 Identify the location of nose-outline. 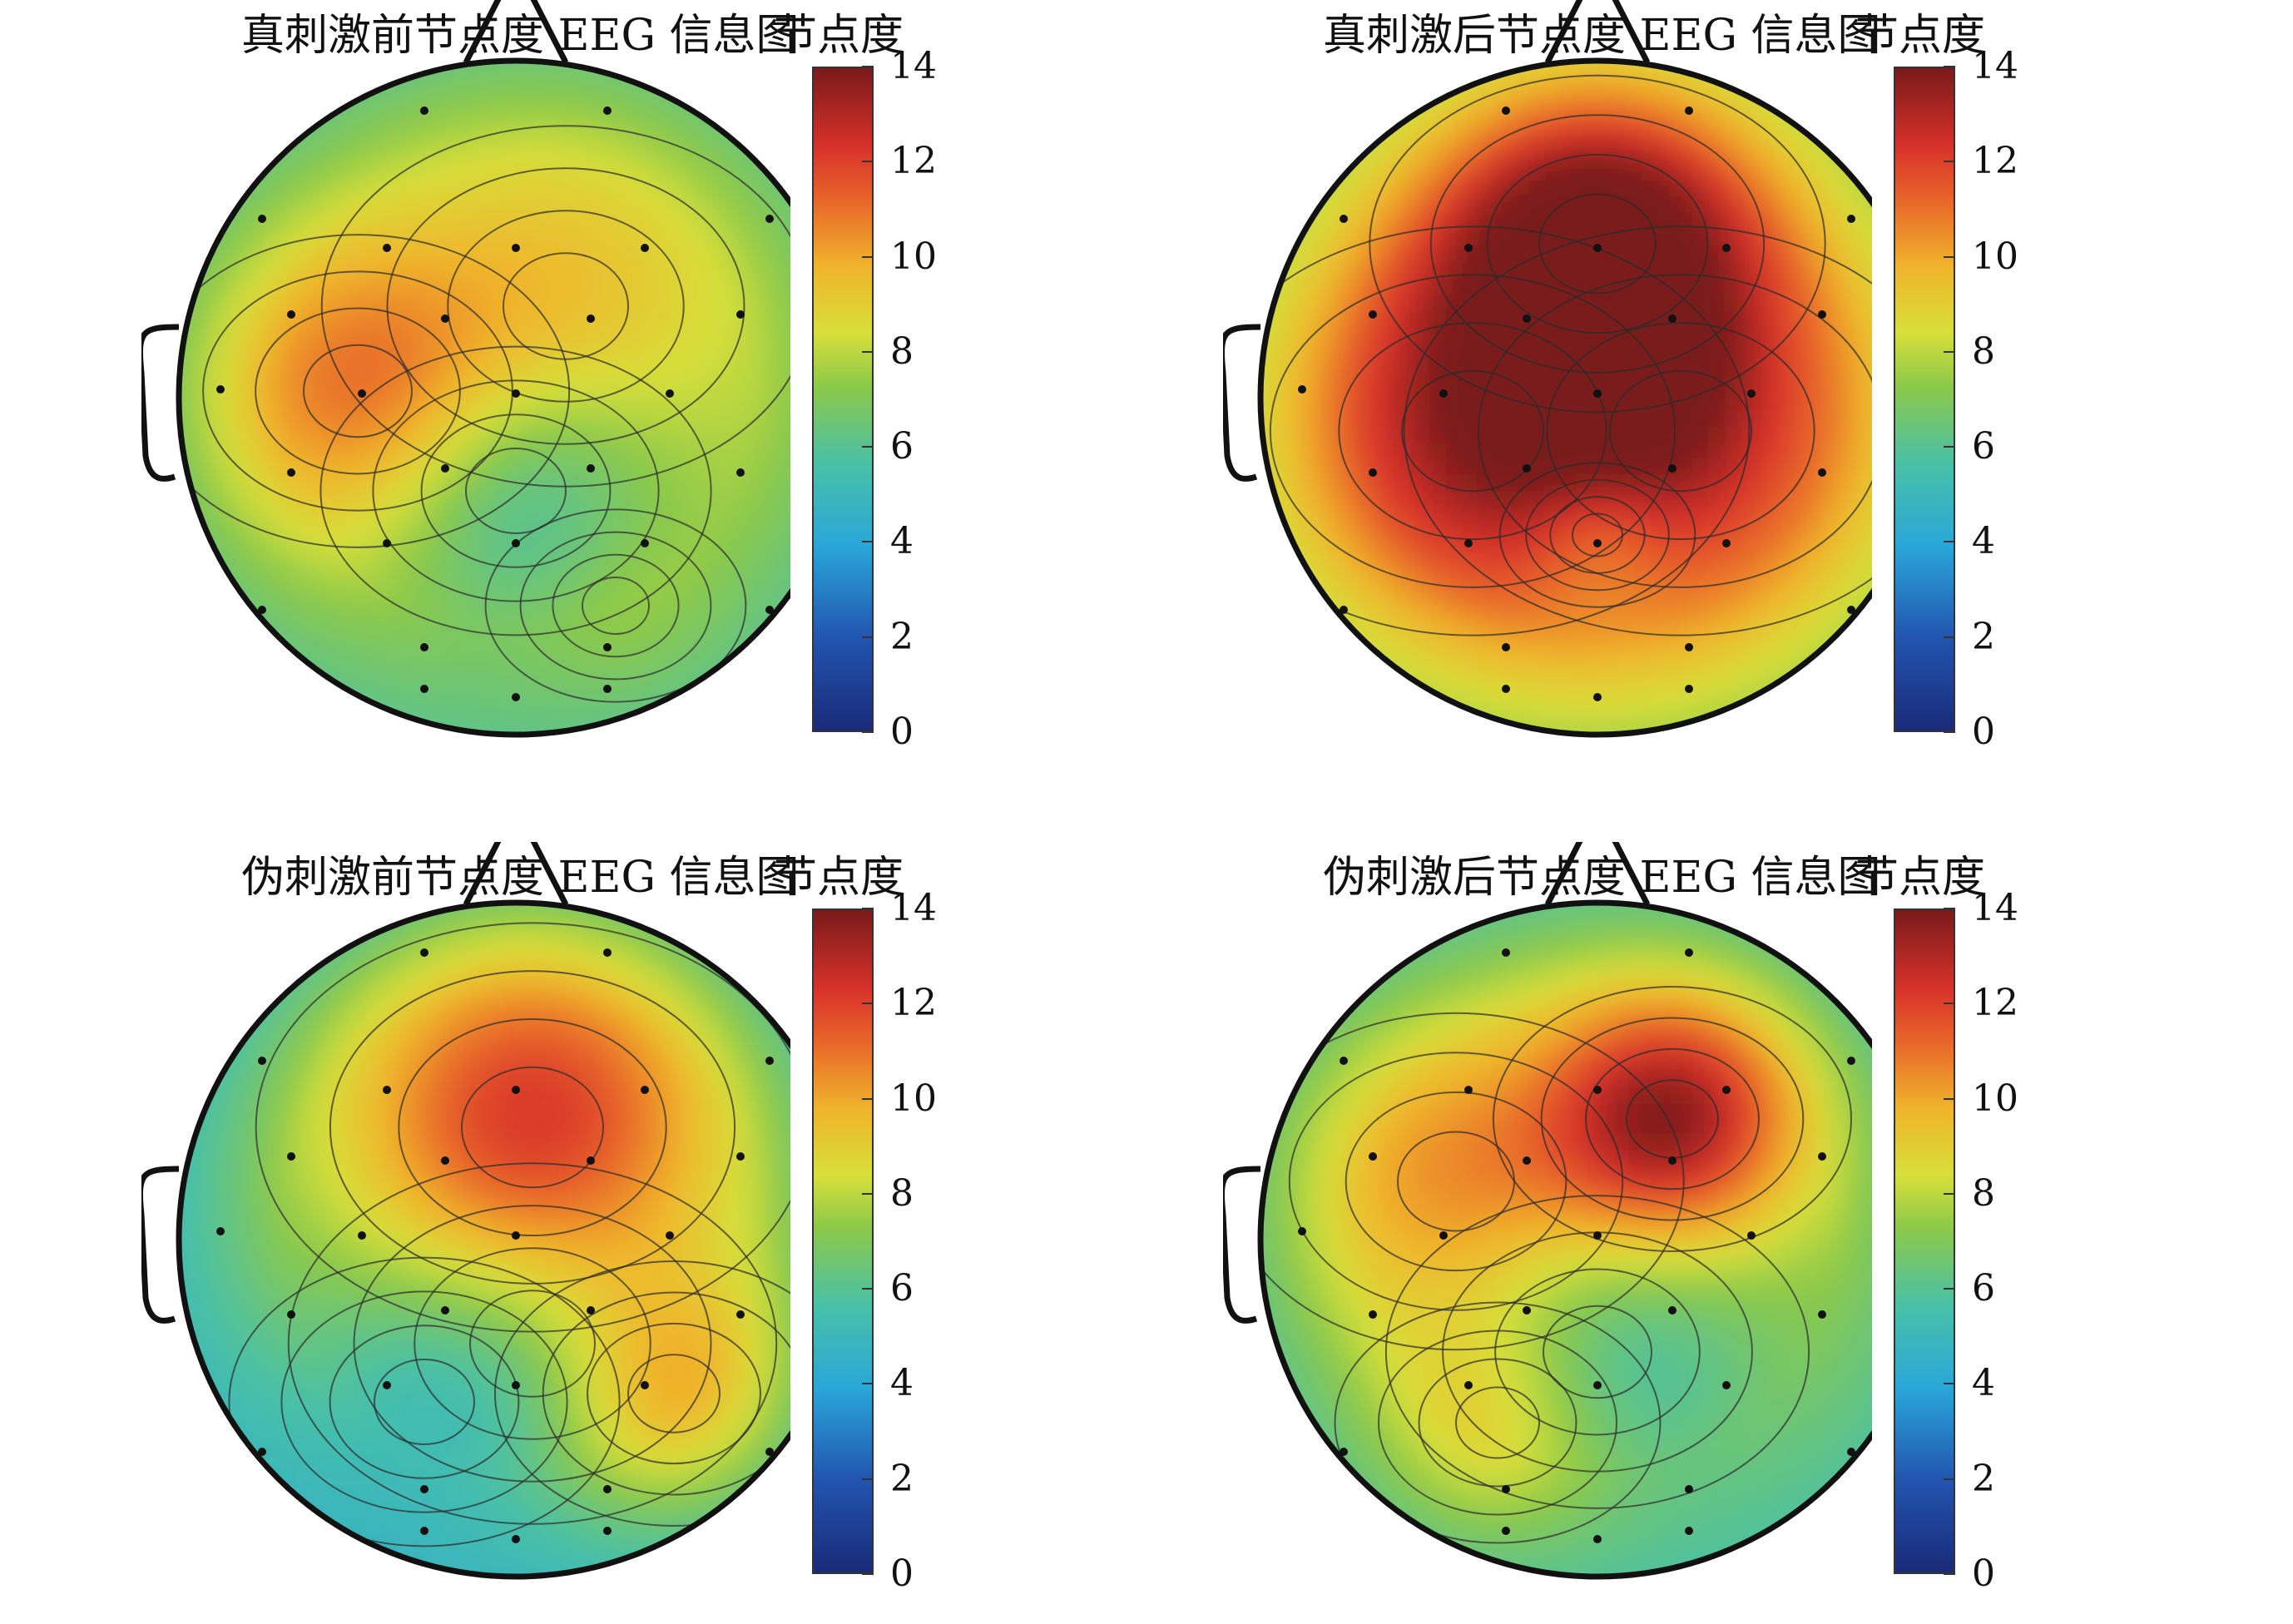
(1597, 873).